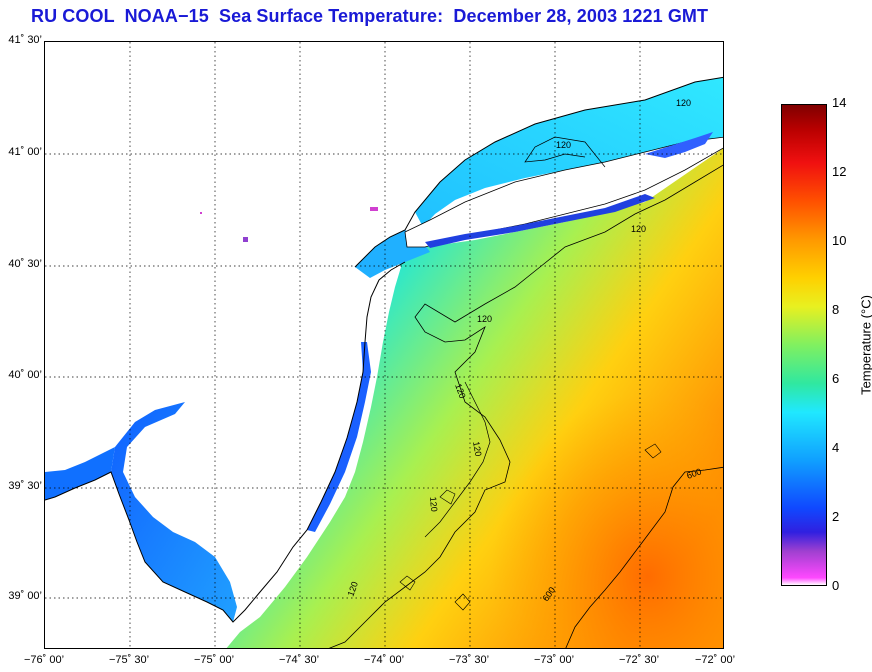 This screenshot has height=672, width=872. Describe the element at coordinates (836, 516) in the screenshot. I see `colorbar-tick-2: 2` at that location.